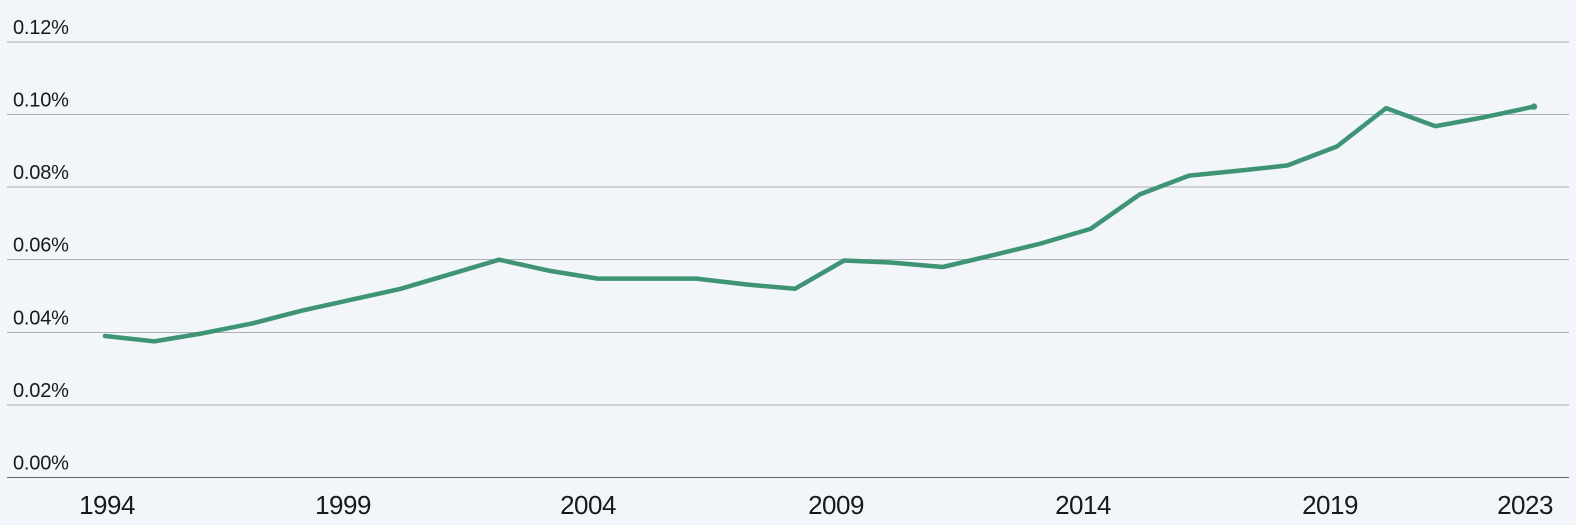  Describe the element at coordinates (1525, 505) in the screenshot. I see `x-tick-label: 2023` at that location.